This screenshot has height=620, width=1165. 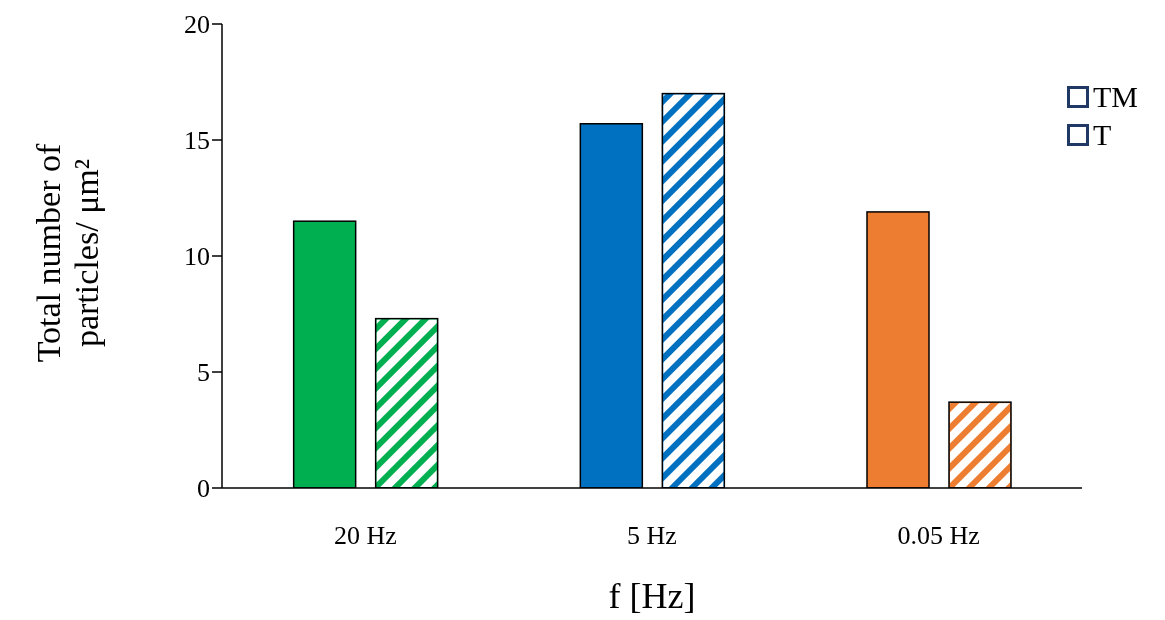 What do you see at coordinates (197, 141) in the screenshot?
I see `y-tick-label: 15` at bounding box center [197, 141].